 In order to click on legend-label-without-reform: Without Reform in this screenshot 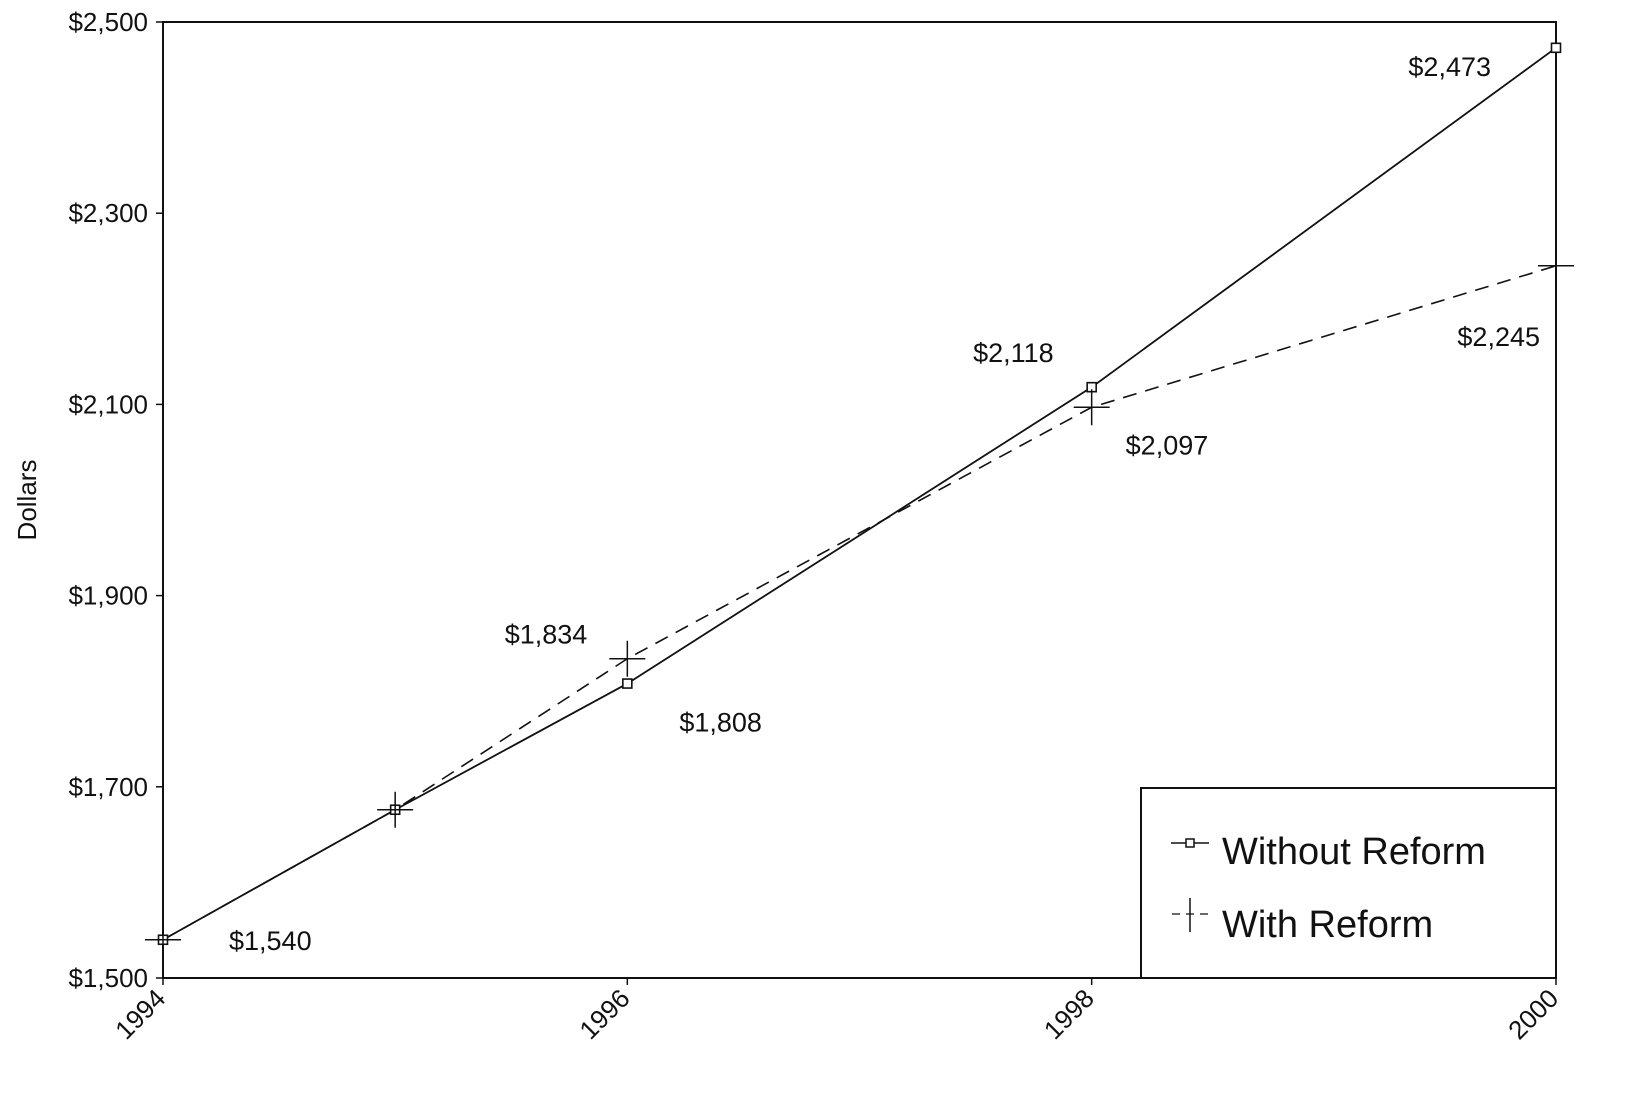, I will do `click(1354, 852)`.